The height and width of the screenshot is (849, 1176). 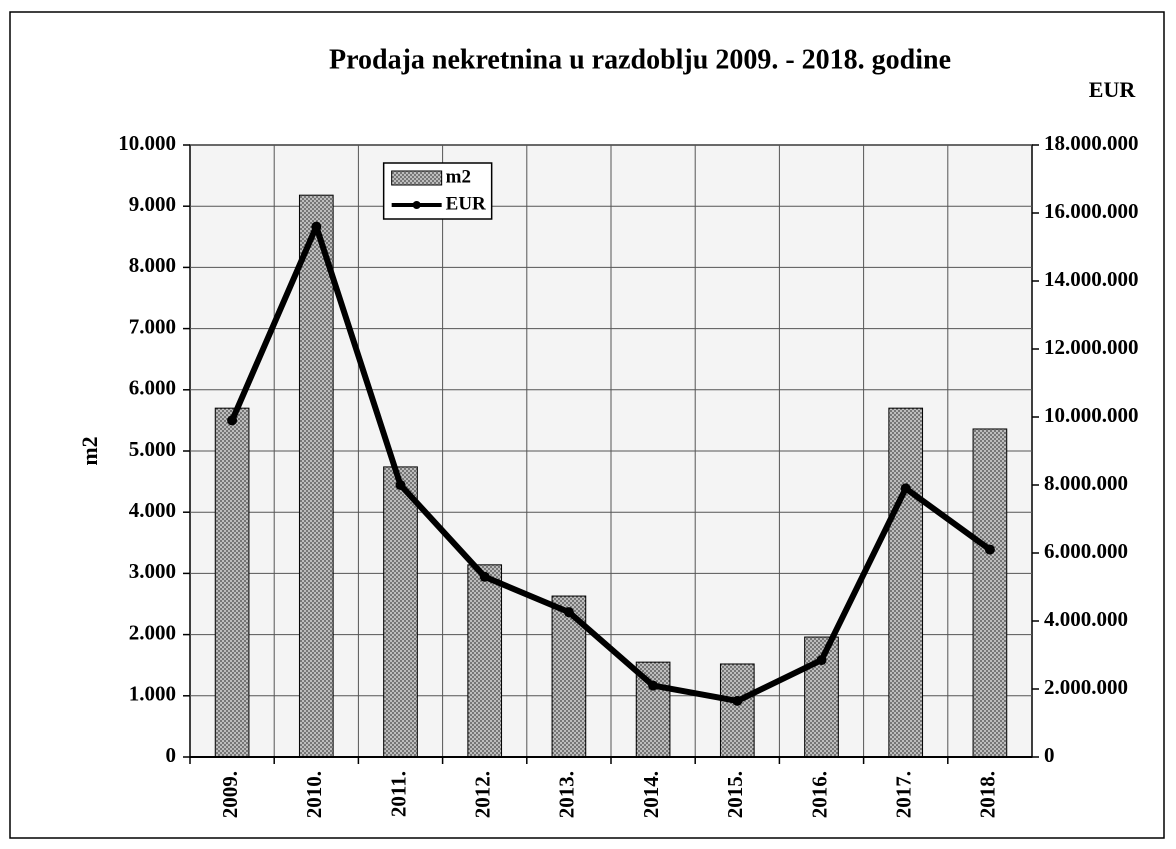 I want to click on y-tick-label: 10.000, so click(x=147, y=143).